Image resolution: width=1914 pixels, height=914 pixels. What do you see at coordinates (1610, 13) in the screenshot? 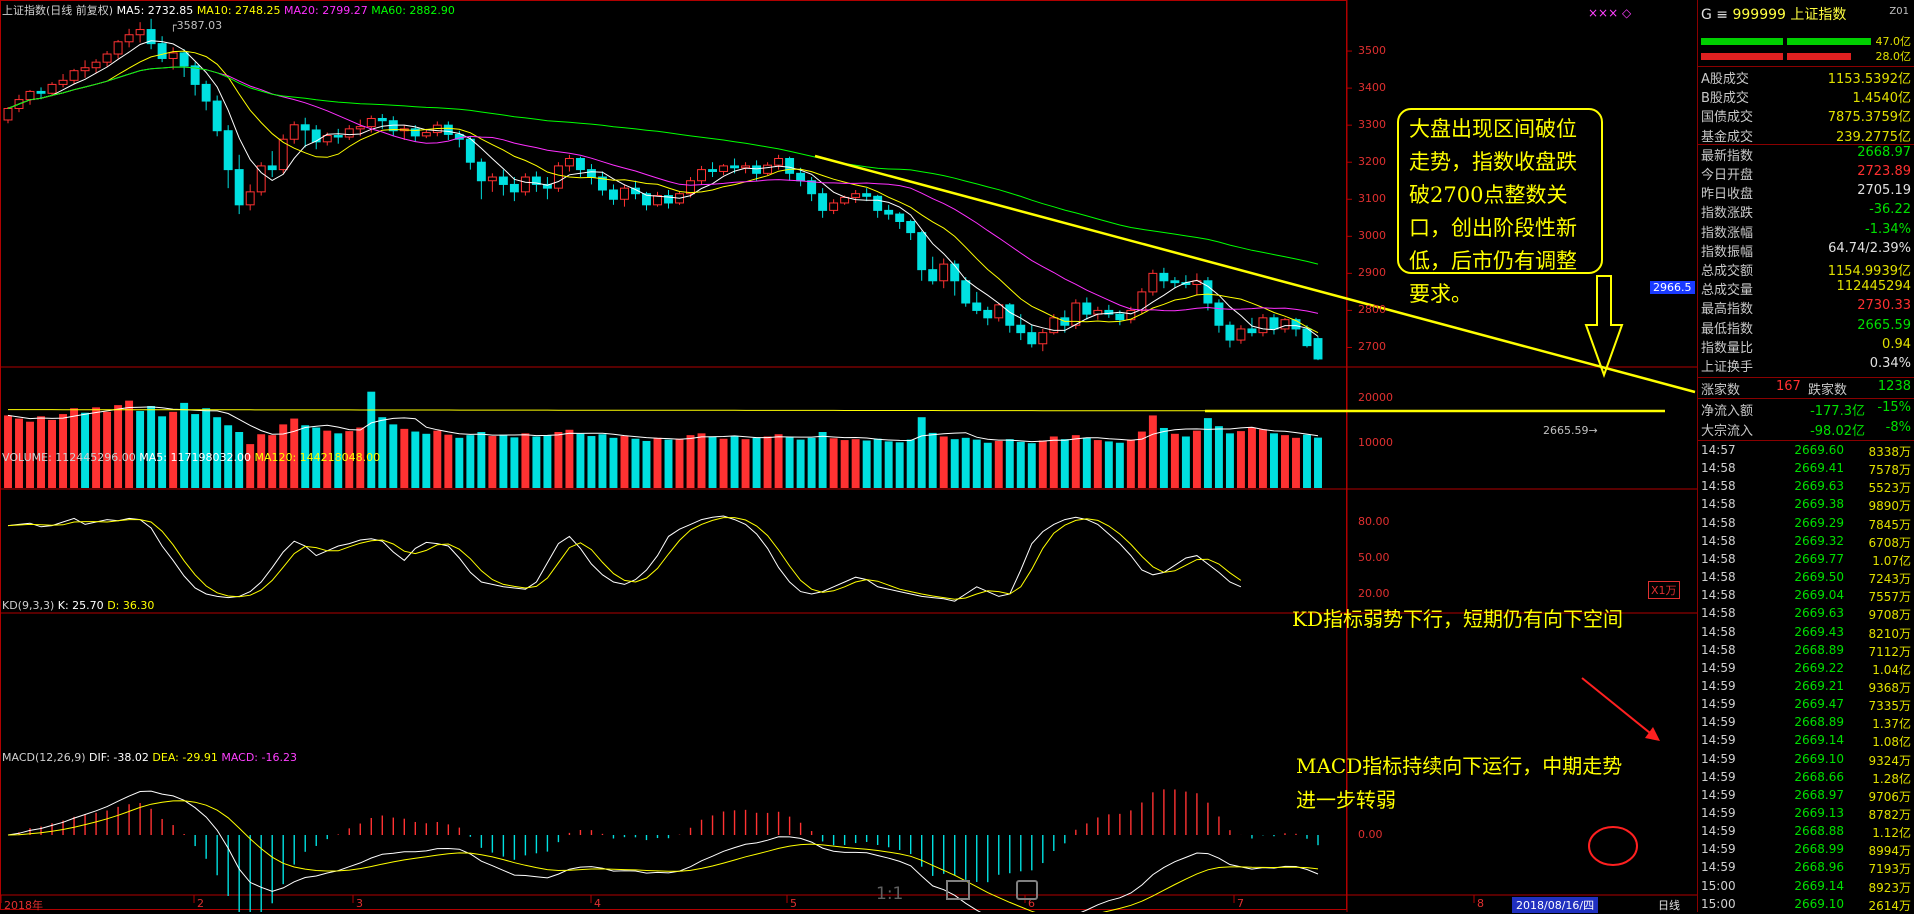
I see `corner-marks: ××× ◇` at bounding box center [1610, 13].